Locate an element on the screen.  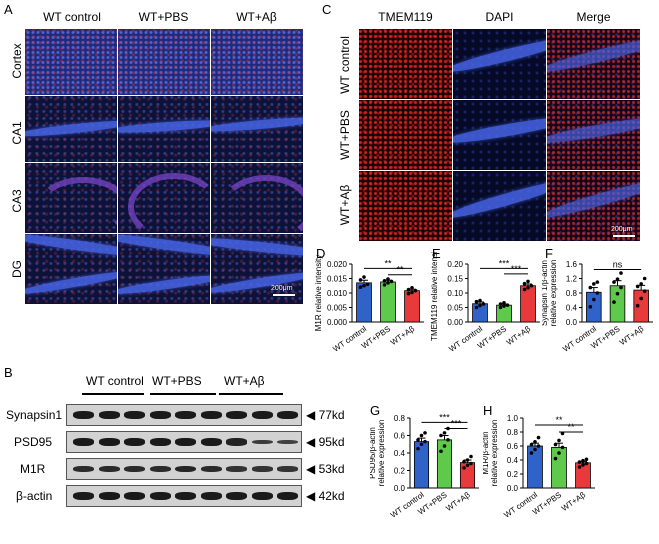
micrograph-ca3-wt-abeta is located at coordinates (257, 198).